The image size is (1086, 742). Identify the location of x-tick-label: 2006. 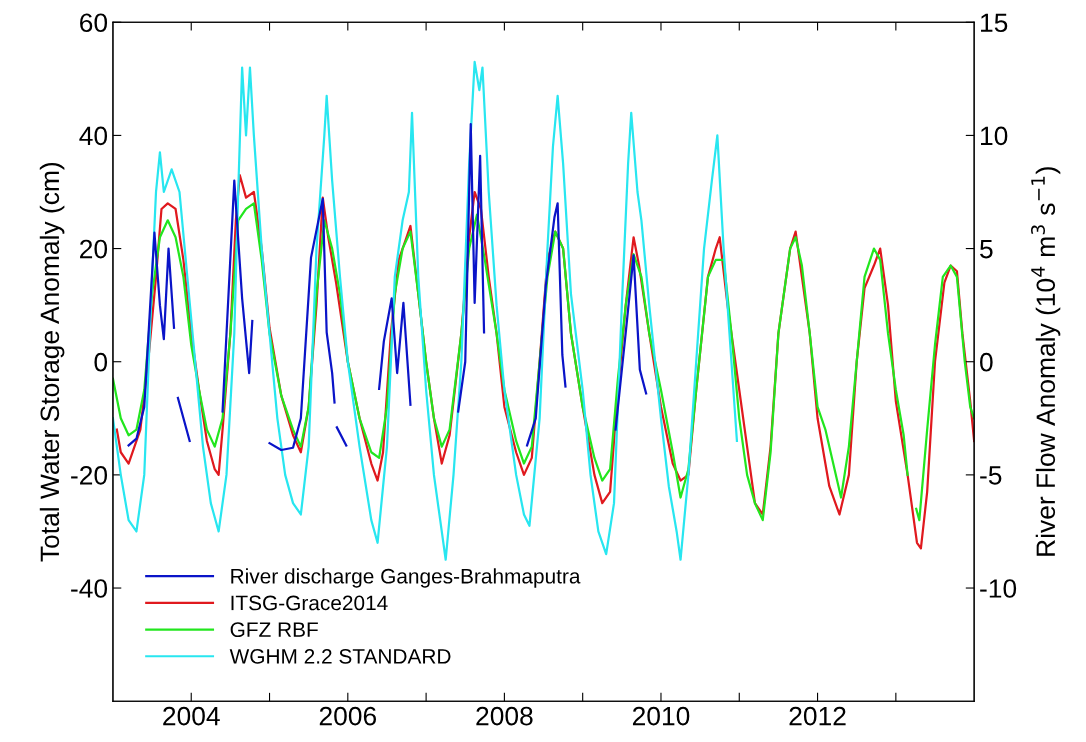
(348, 716).